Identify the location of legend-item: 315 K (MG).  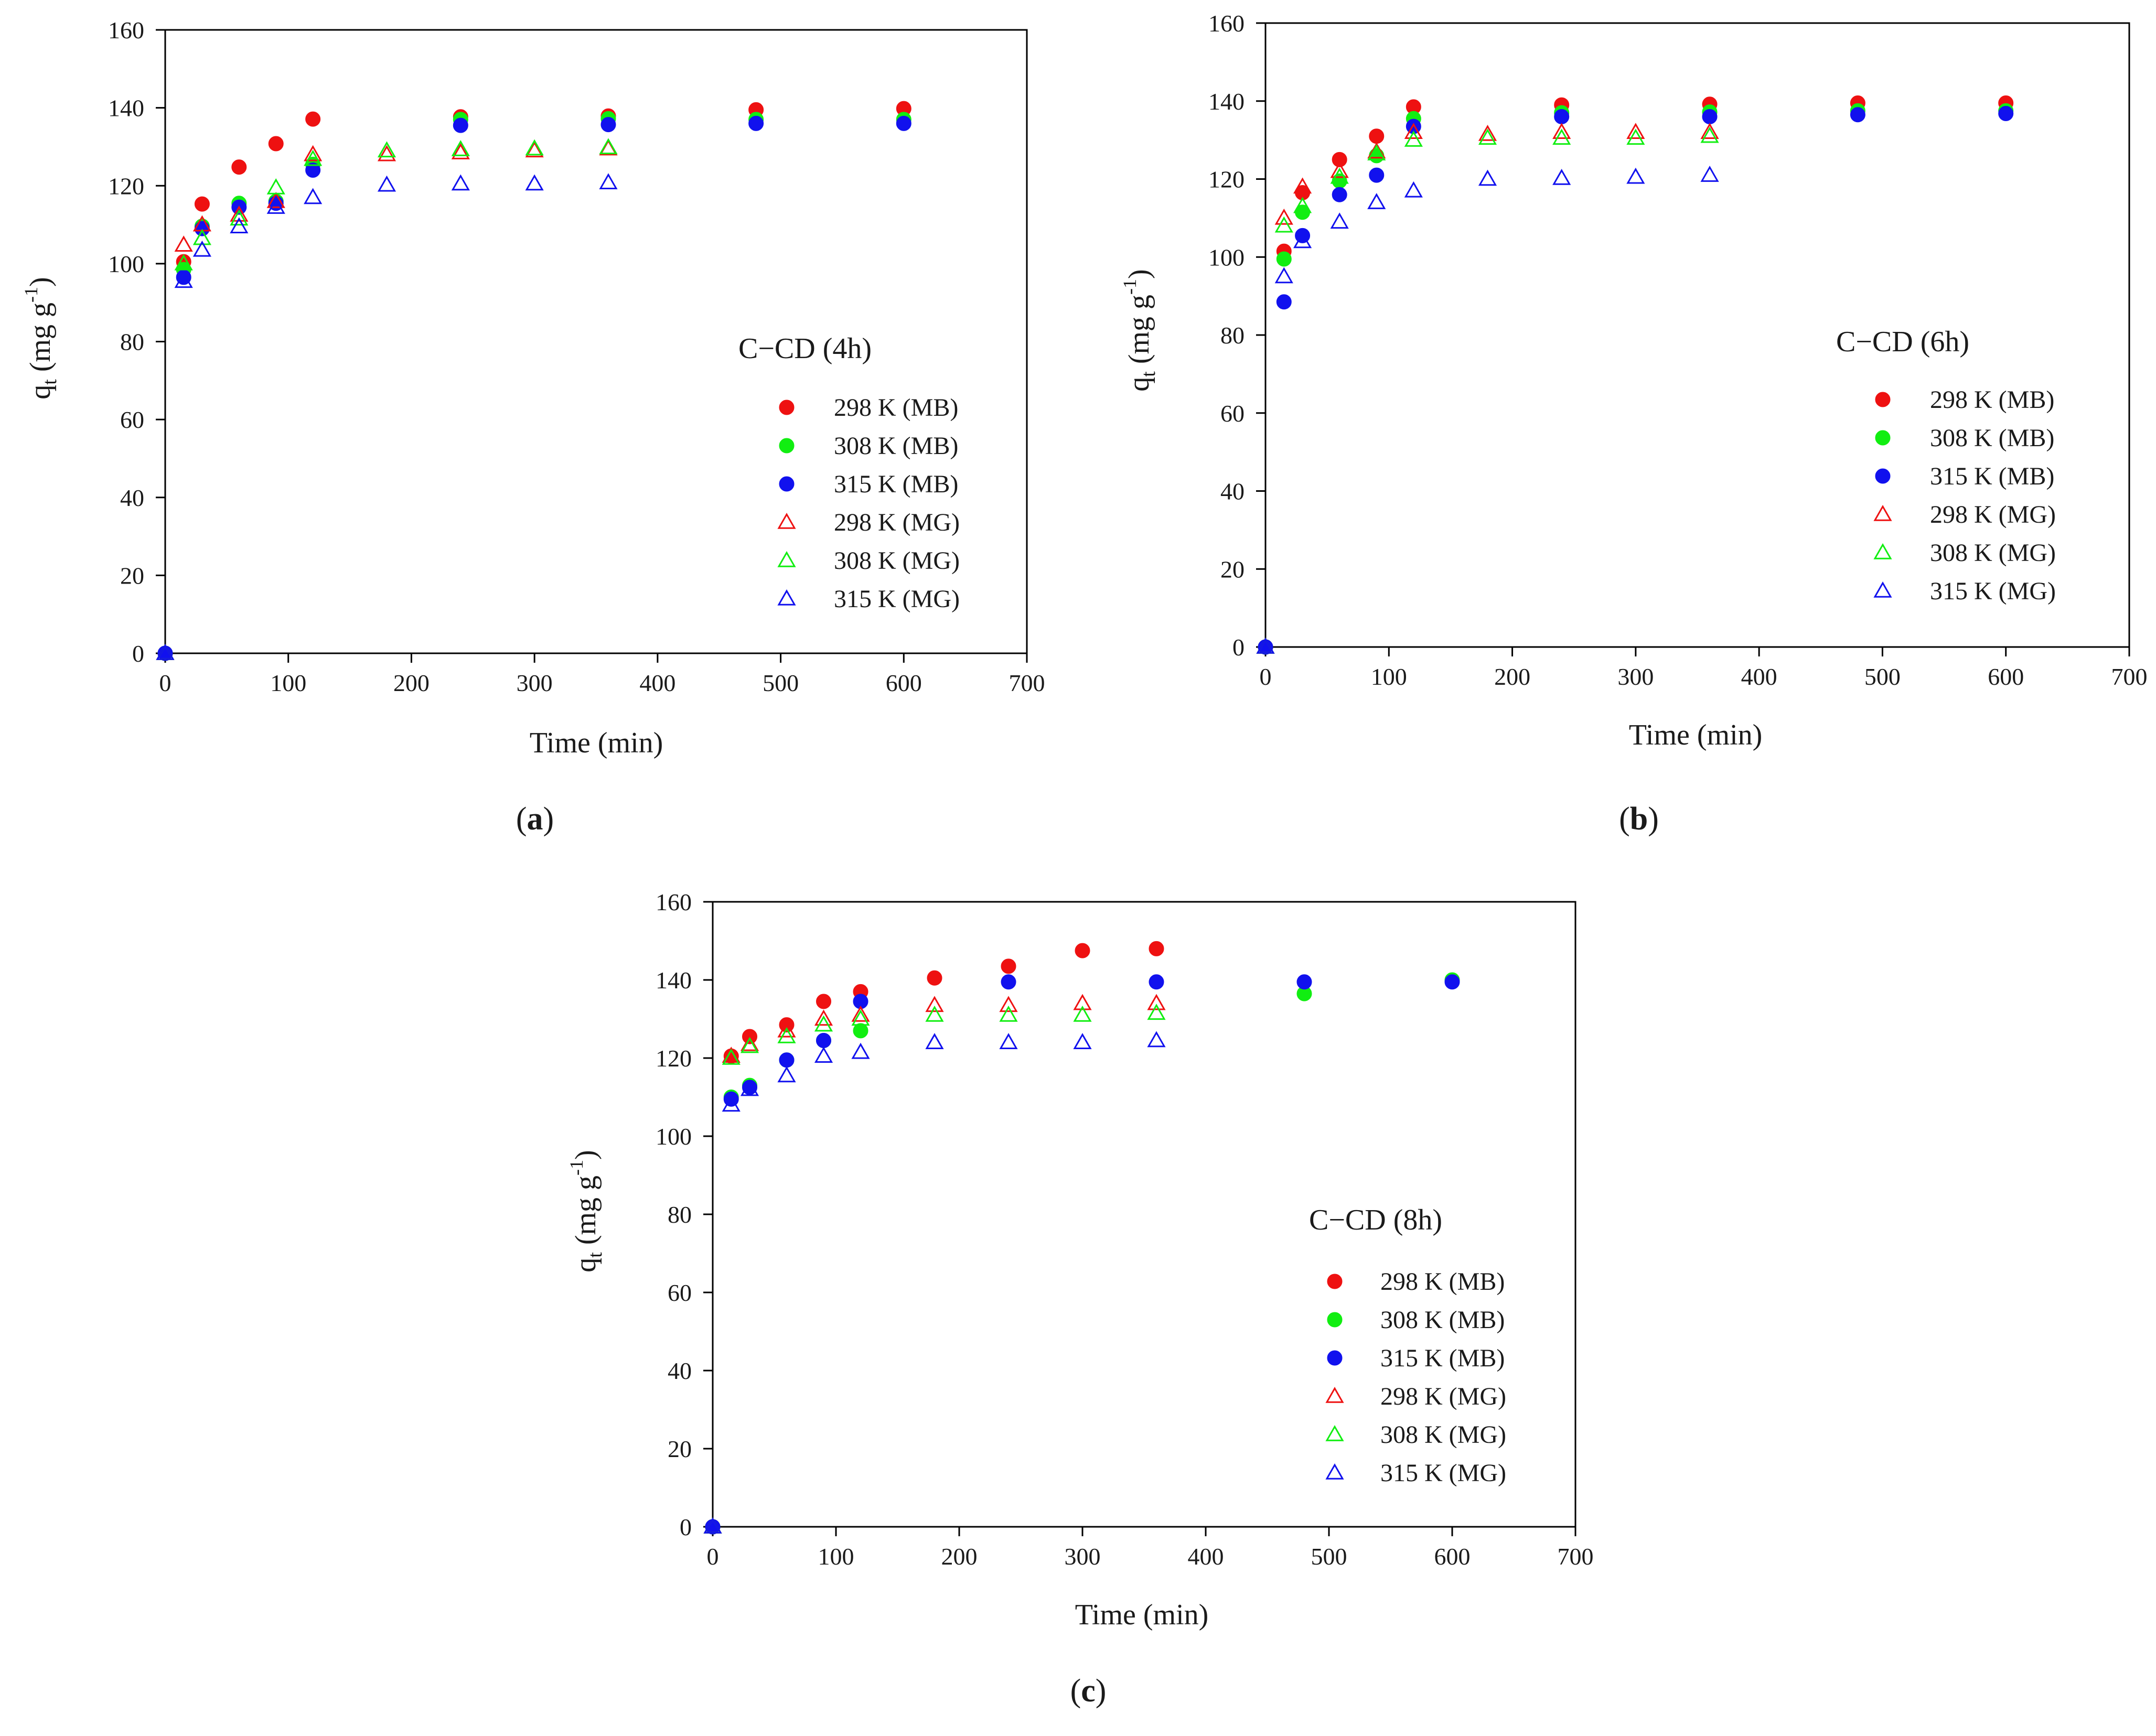
(869, 599).